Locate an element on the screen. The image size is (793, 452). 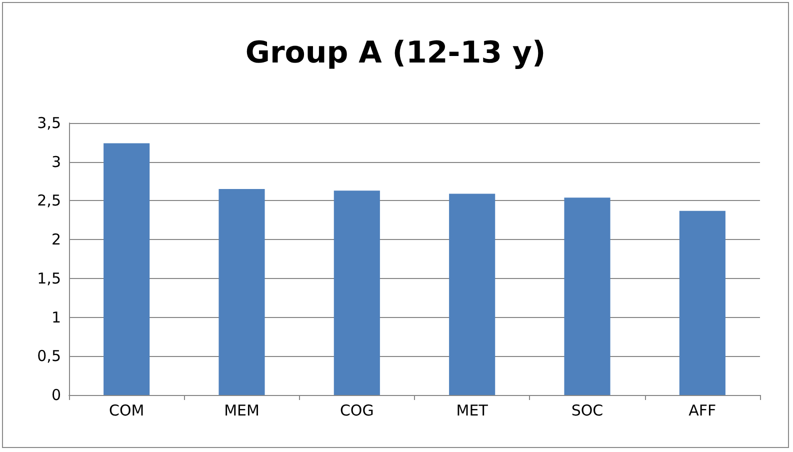
y-tick-label: 1,5 is located at coordinates (49, 278).